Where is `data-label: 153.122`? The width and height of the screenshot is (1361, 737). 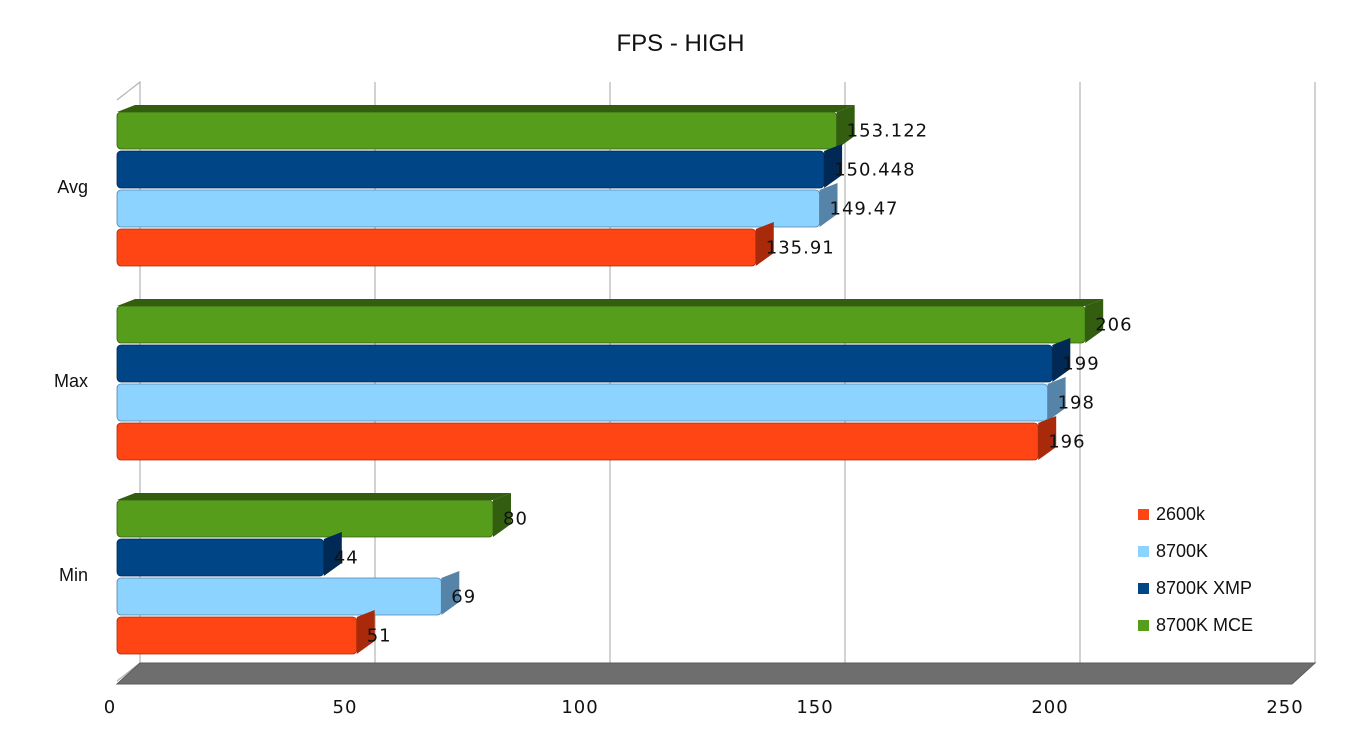
data-label: 153.122 is located at coordinates (887, 131).